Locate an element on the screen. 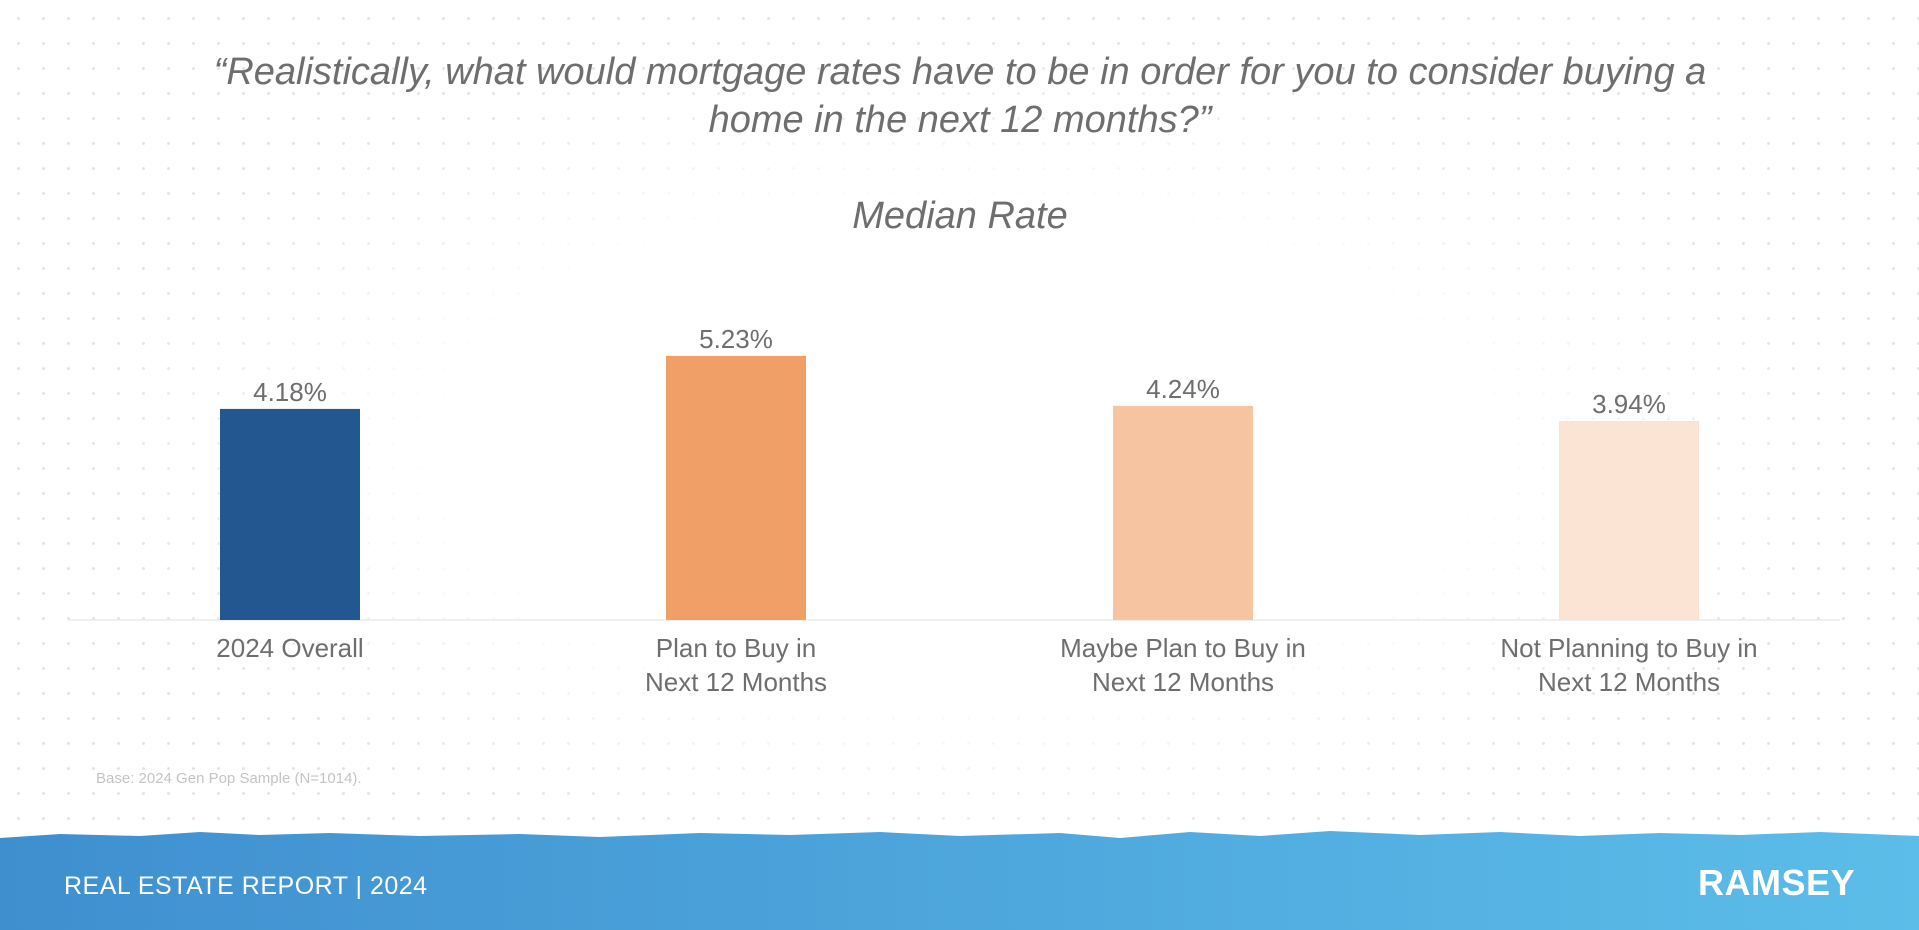  footer-wave is located at coordinates (959, 880).